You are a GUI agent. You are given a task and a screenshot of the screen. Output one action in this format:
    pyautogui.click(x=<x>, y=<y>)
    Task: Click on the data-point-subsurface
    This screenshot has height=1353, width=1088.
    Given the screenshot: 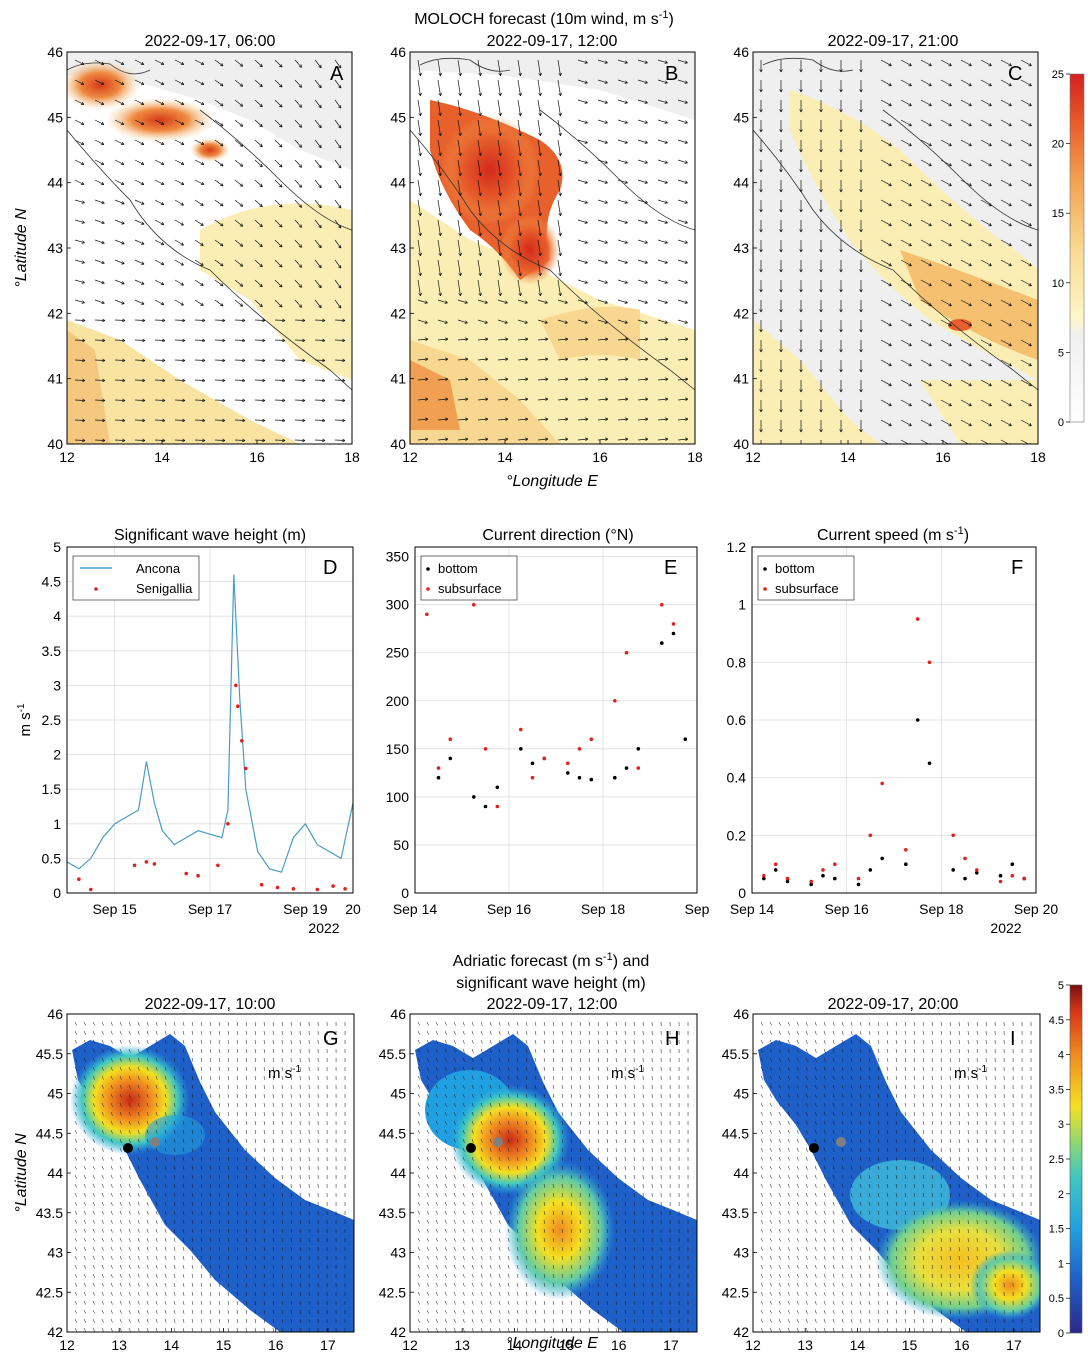 What is the action you would take?
    pyautogui.click(x=977, y=870)
    